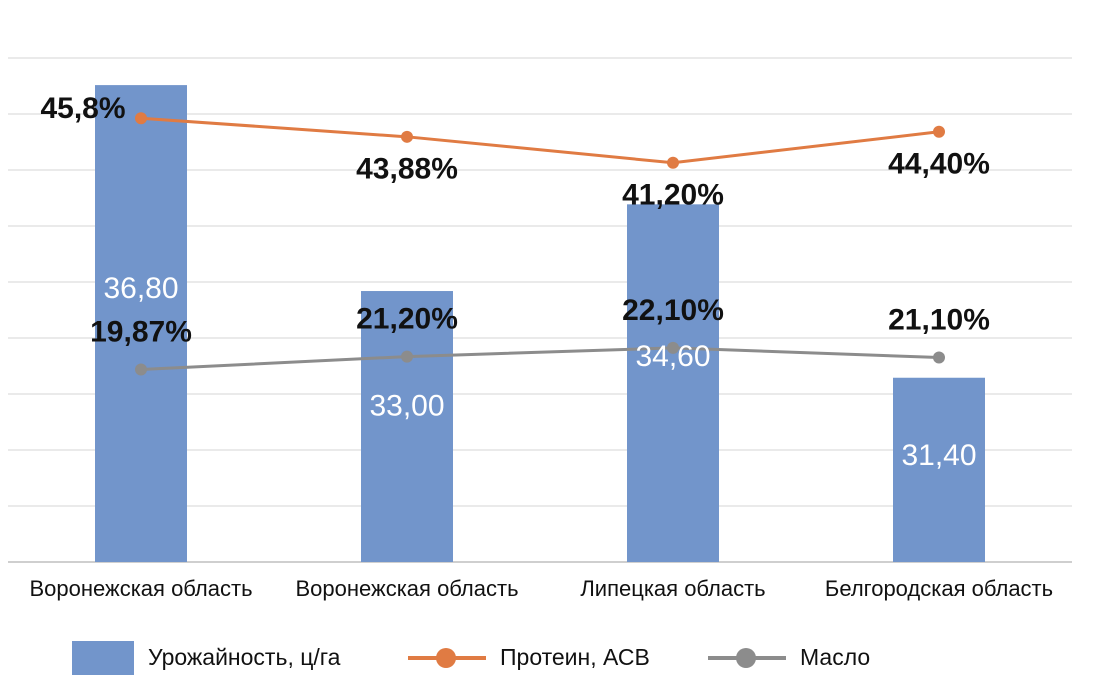  Describe the element at coordinates (672, 356) in the screenshot. I see `bar-value-label: 34,60` at that location.